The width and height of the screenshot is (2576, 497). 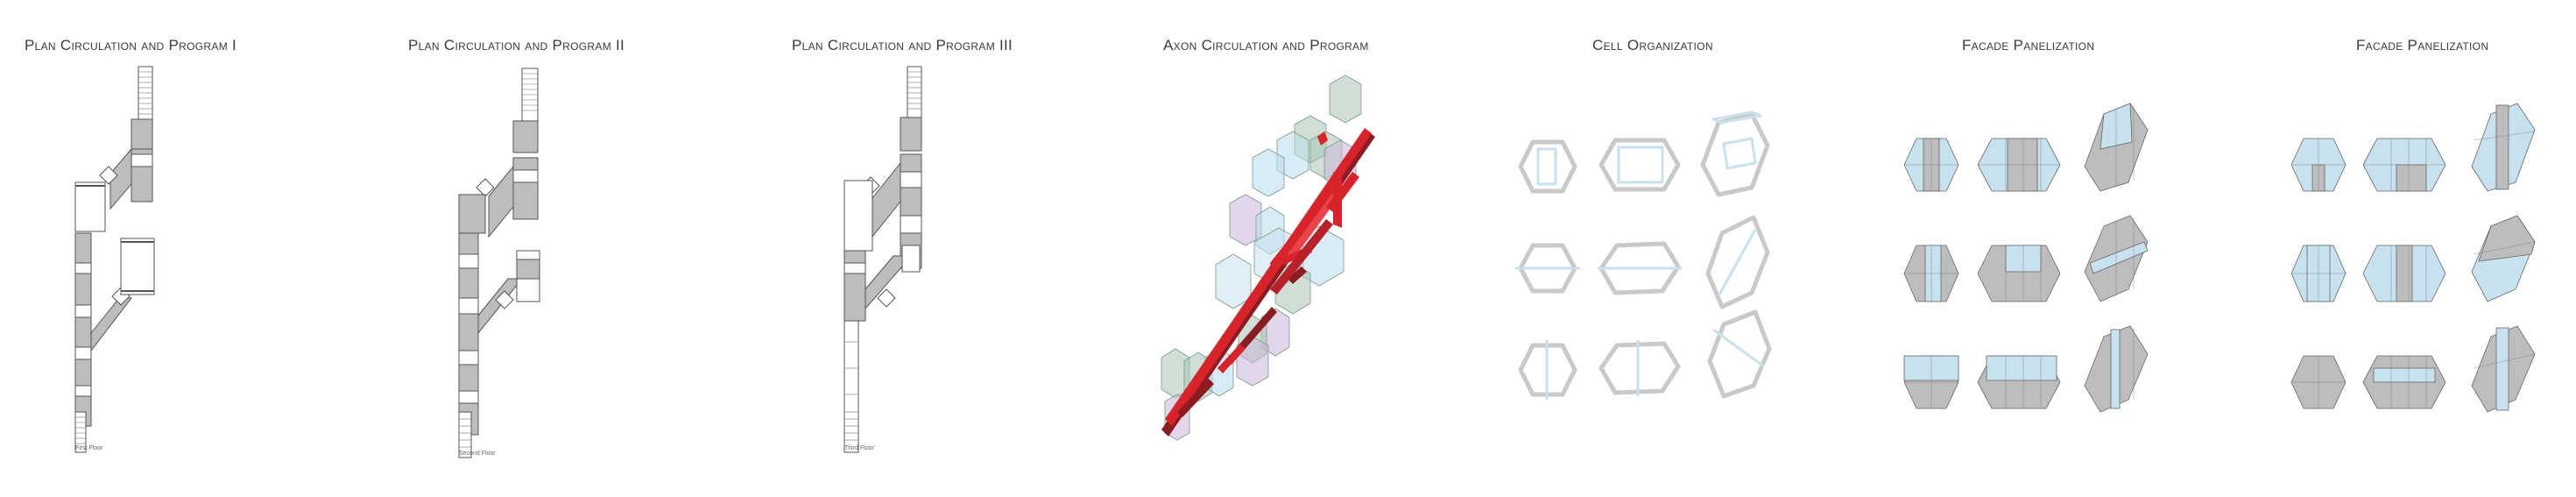 I want to click on cell-organization-panel: Cell Organization, so click(x=1655, y=248).